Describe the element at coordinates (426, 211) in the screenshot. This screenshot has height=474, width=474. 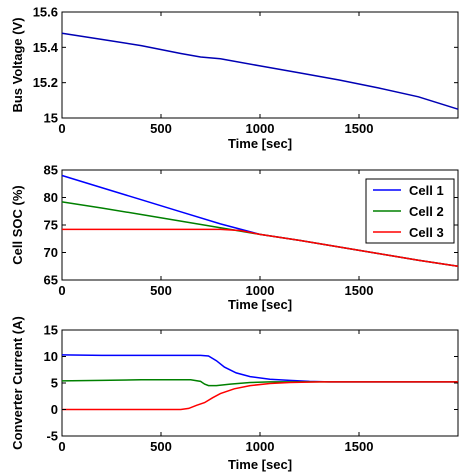
I see `legend-label-cell-2: Cell 2` at that location.